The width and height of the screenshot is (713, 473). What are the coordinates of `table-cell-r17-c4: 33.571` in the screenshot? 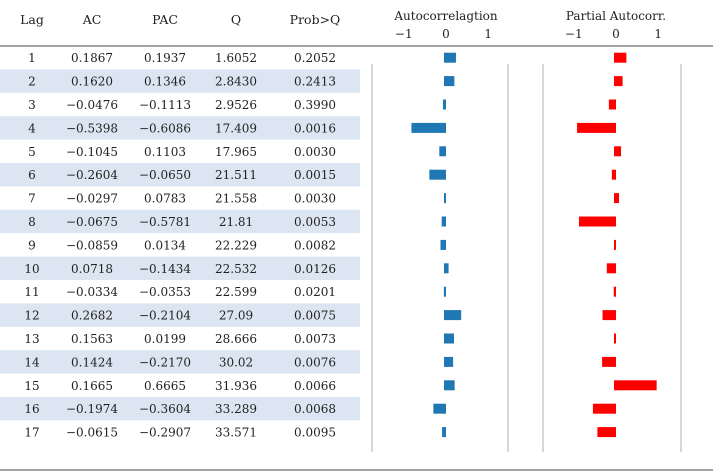 It's located at (236, 433).